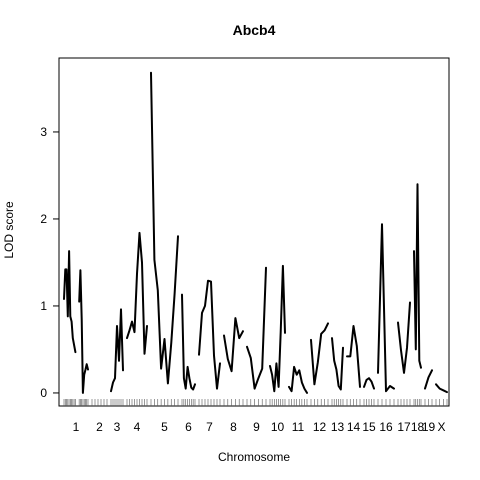 This screenshot has height=480, width=480. What do you see at coordinates (49, 262) in the screenshot?
I see `y-axis: 0 1 2 3` at bounding box center [49, 262].